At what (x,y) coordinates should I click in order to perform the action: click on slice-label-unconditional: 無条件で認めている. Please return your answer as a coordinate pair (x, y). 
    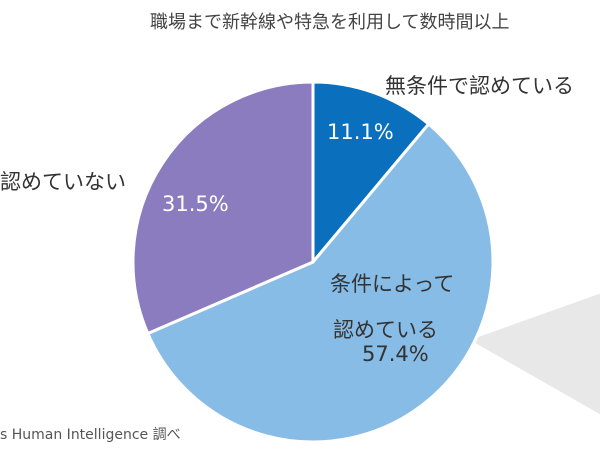
    Looking at the image, I should click on (479, 86).